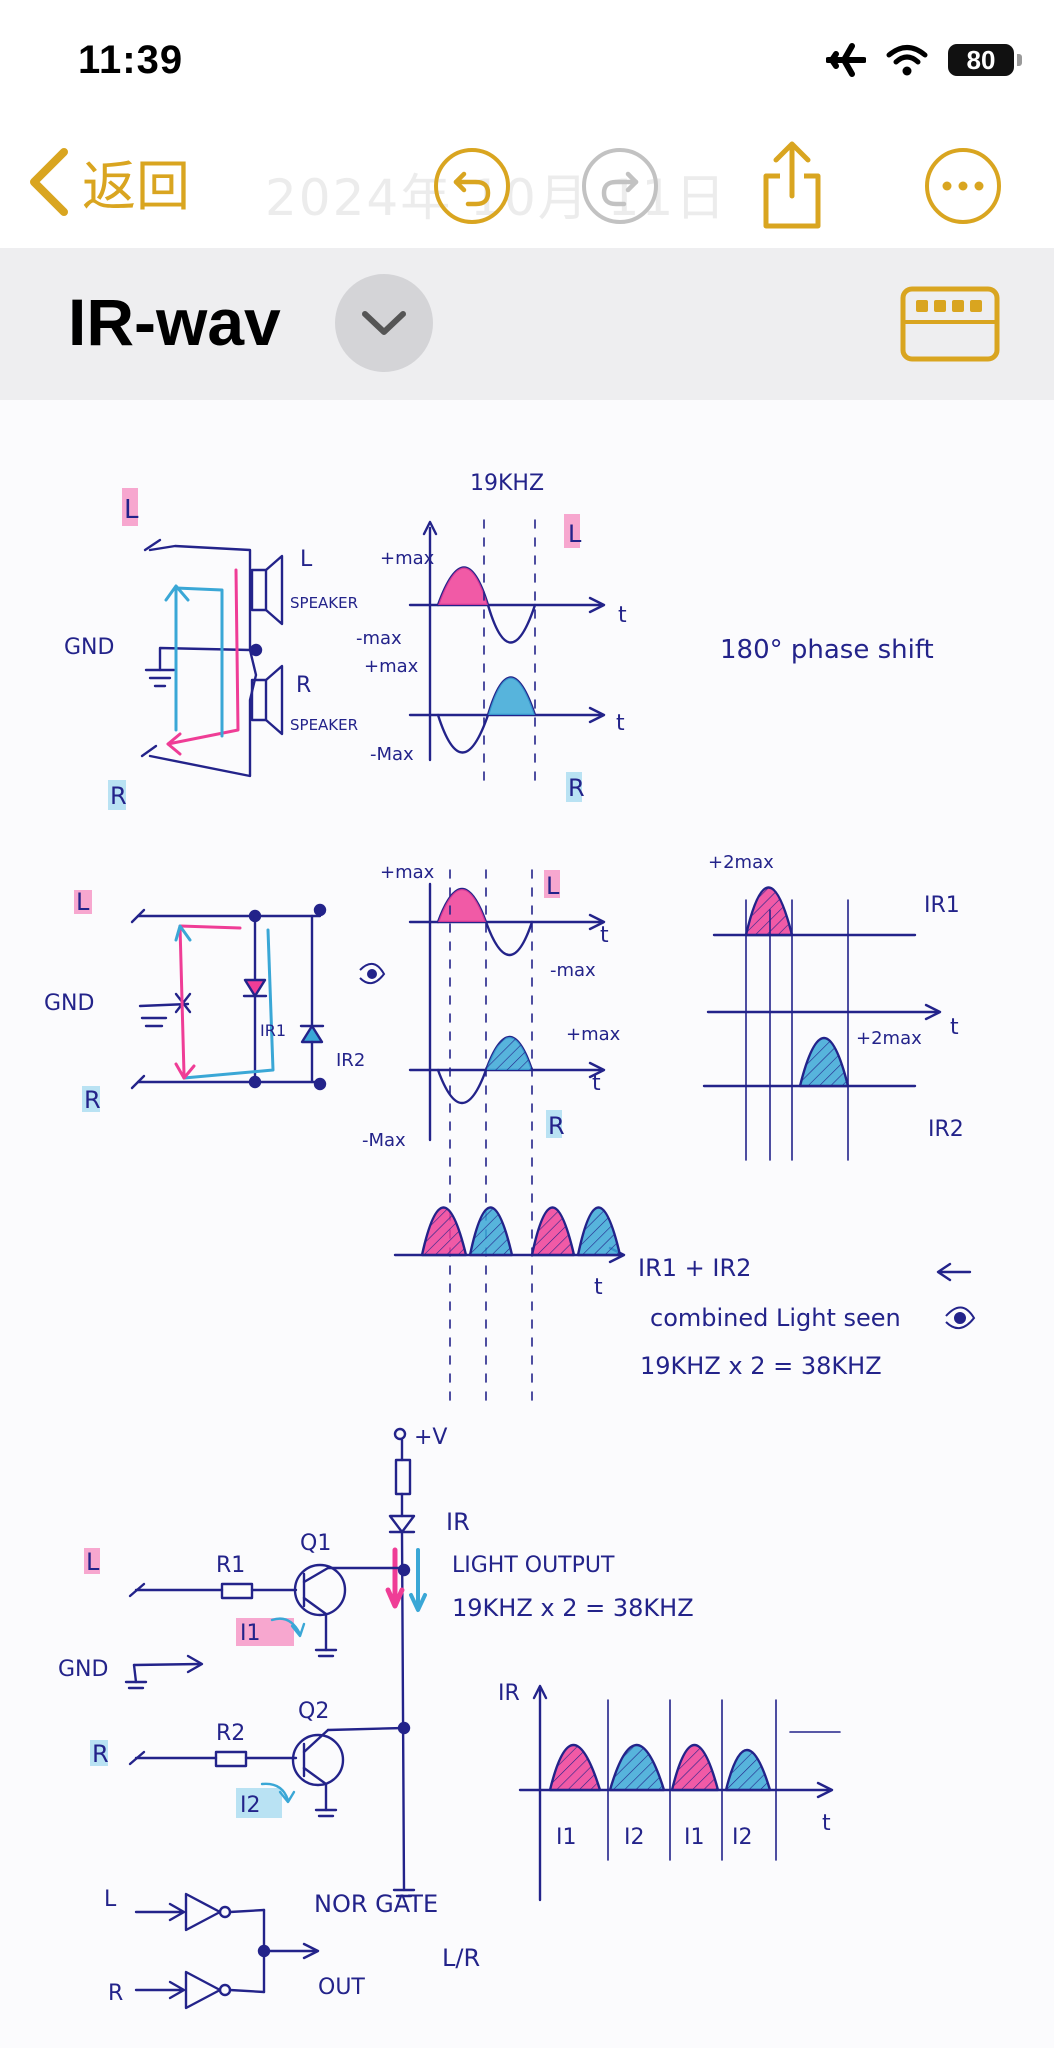 Image resolution: width=1054 pixels, height=2053 pixels. Describe the element at coordinates (507, 483) in the screenshot. I see `freq-label: 19KHZ` at that location.